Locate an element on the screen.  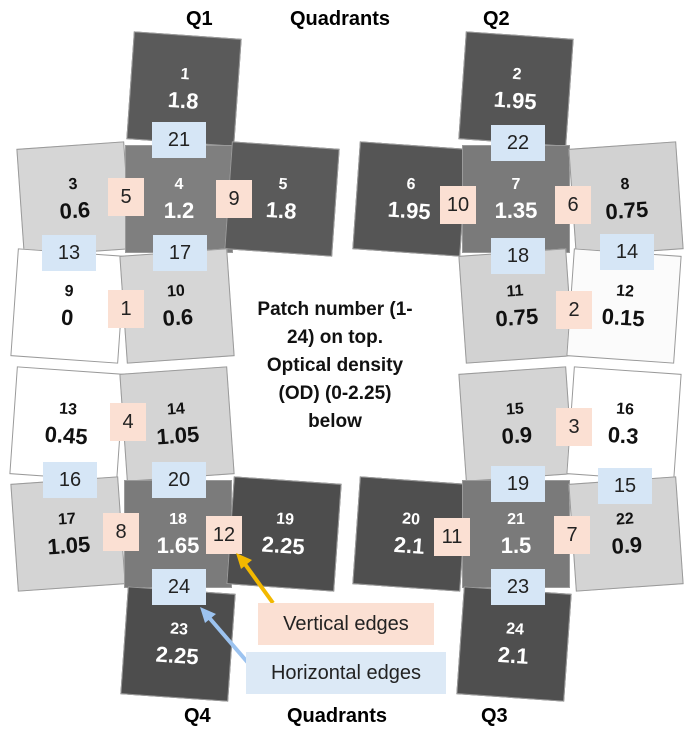
center-caption-line: Patch number (1- is located at coordinates (335, 309).